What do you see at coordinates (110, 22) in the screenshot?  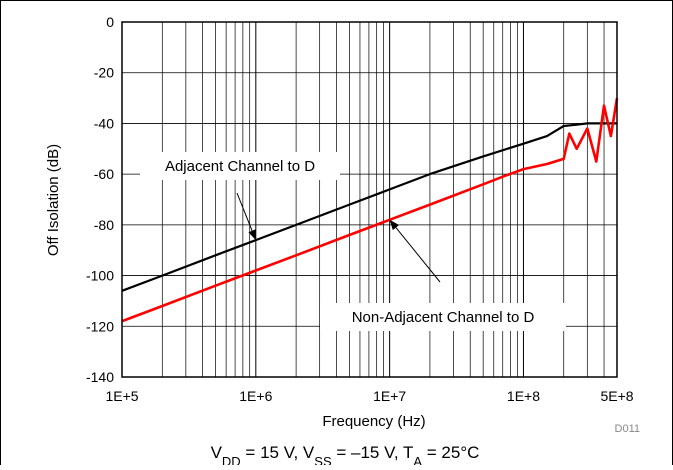 I see `y-tick-label: 0` at bounding box center [110, 22].